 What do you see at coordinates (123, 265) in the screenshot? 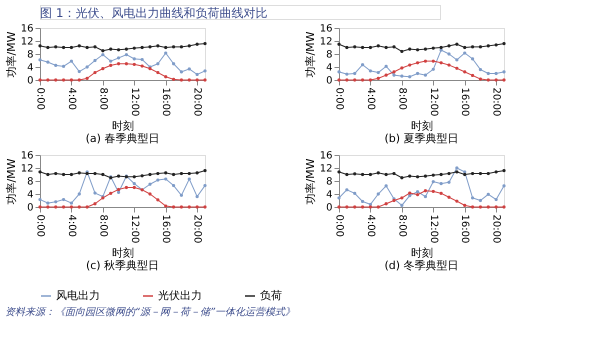
I see `text: (c) 秋季典型日` at bounding box center [123, 265].